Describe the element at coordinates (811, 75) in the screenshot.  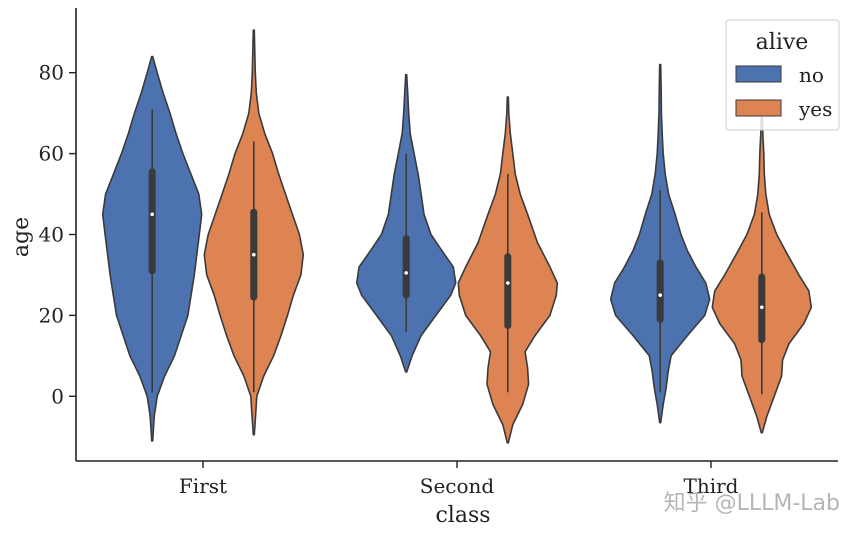
I see `legend-label-no: no` at that location.